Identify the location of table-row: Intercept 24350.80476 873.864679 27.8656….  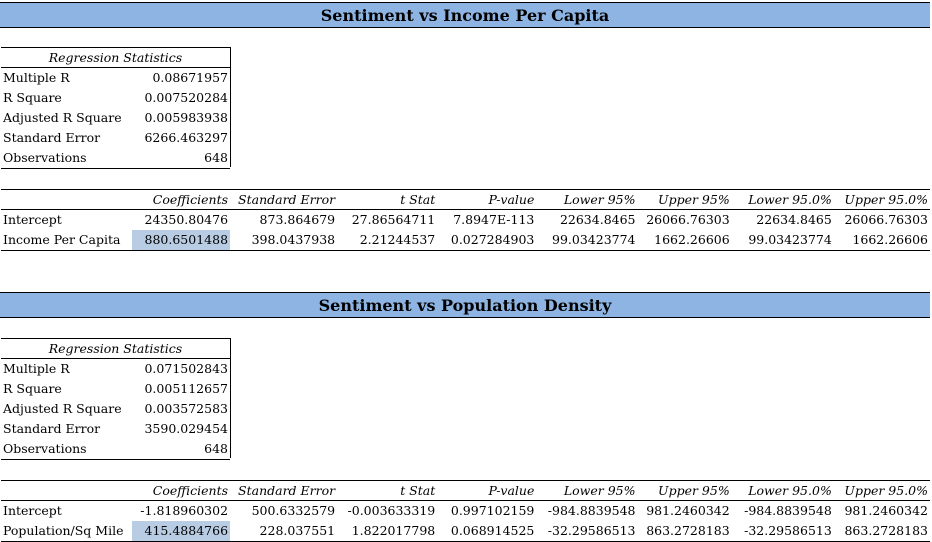
(465, 220).